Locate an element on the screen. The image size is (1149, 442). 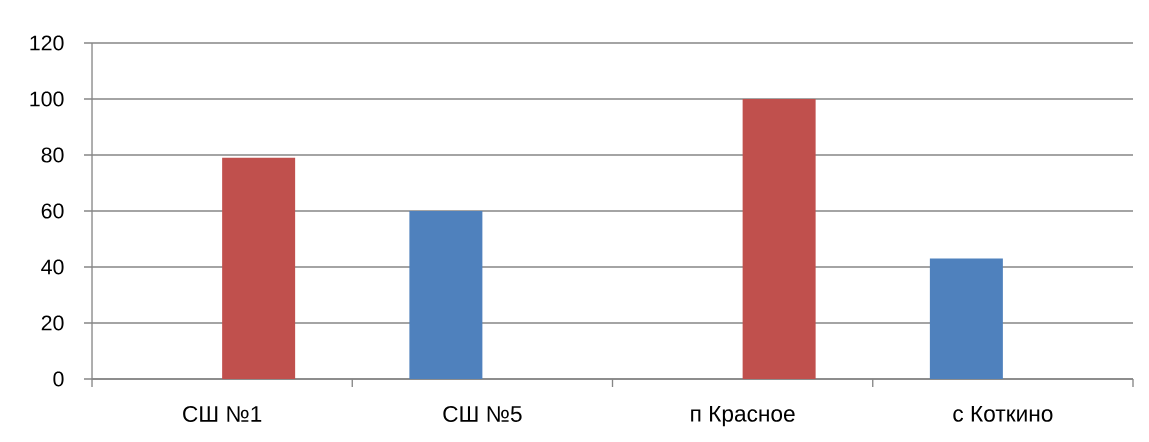
x-tick-label: СШ №5 is located at coordinates (482, 413).